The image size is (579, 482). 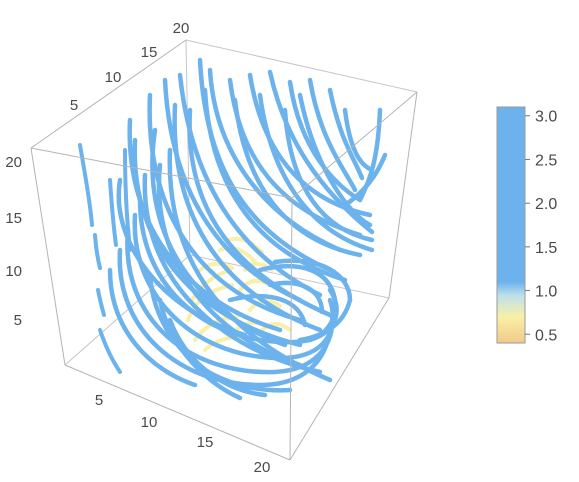 What do you see at coordinates (262, 467) in the screenshot?
I see `x-tick-label: 20` at bounding box center [262, 467].